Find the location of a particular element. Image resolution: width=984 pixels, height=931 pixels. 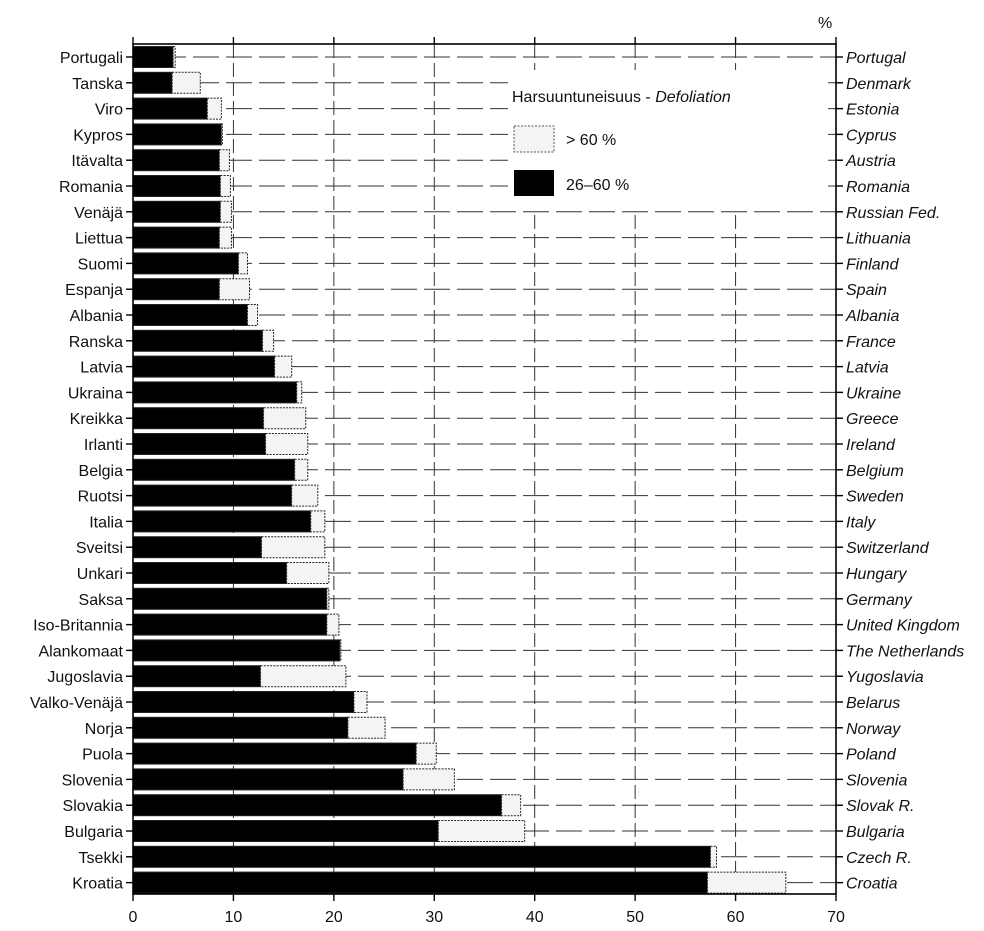

category-label-fi: Norja is located at coordinates (104, 729).